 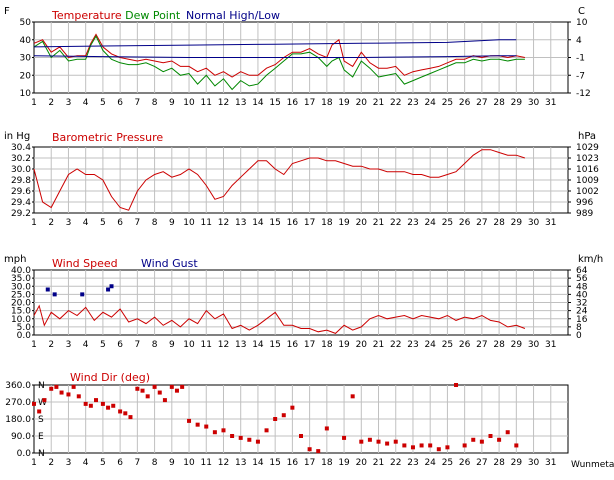 What do you see at coordinates (534, 463) in the screenshot?
I see `x-tick-label: 30` at bounding box center [534, 463].